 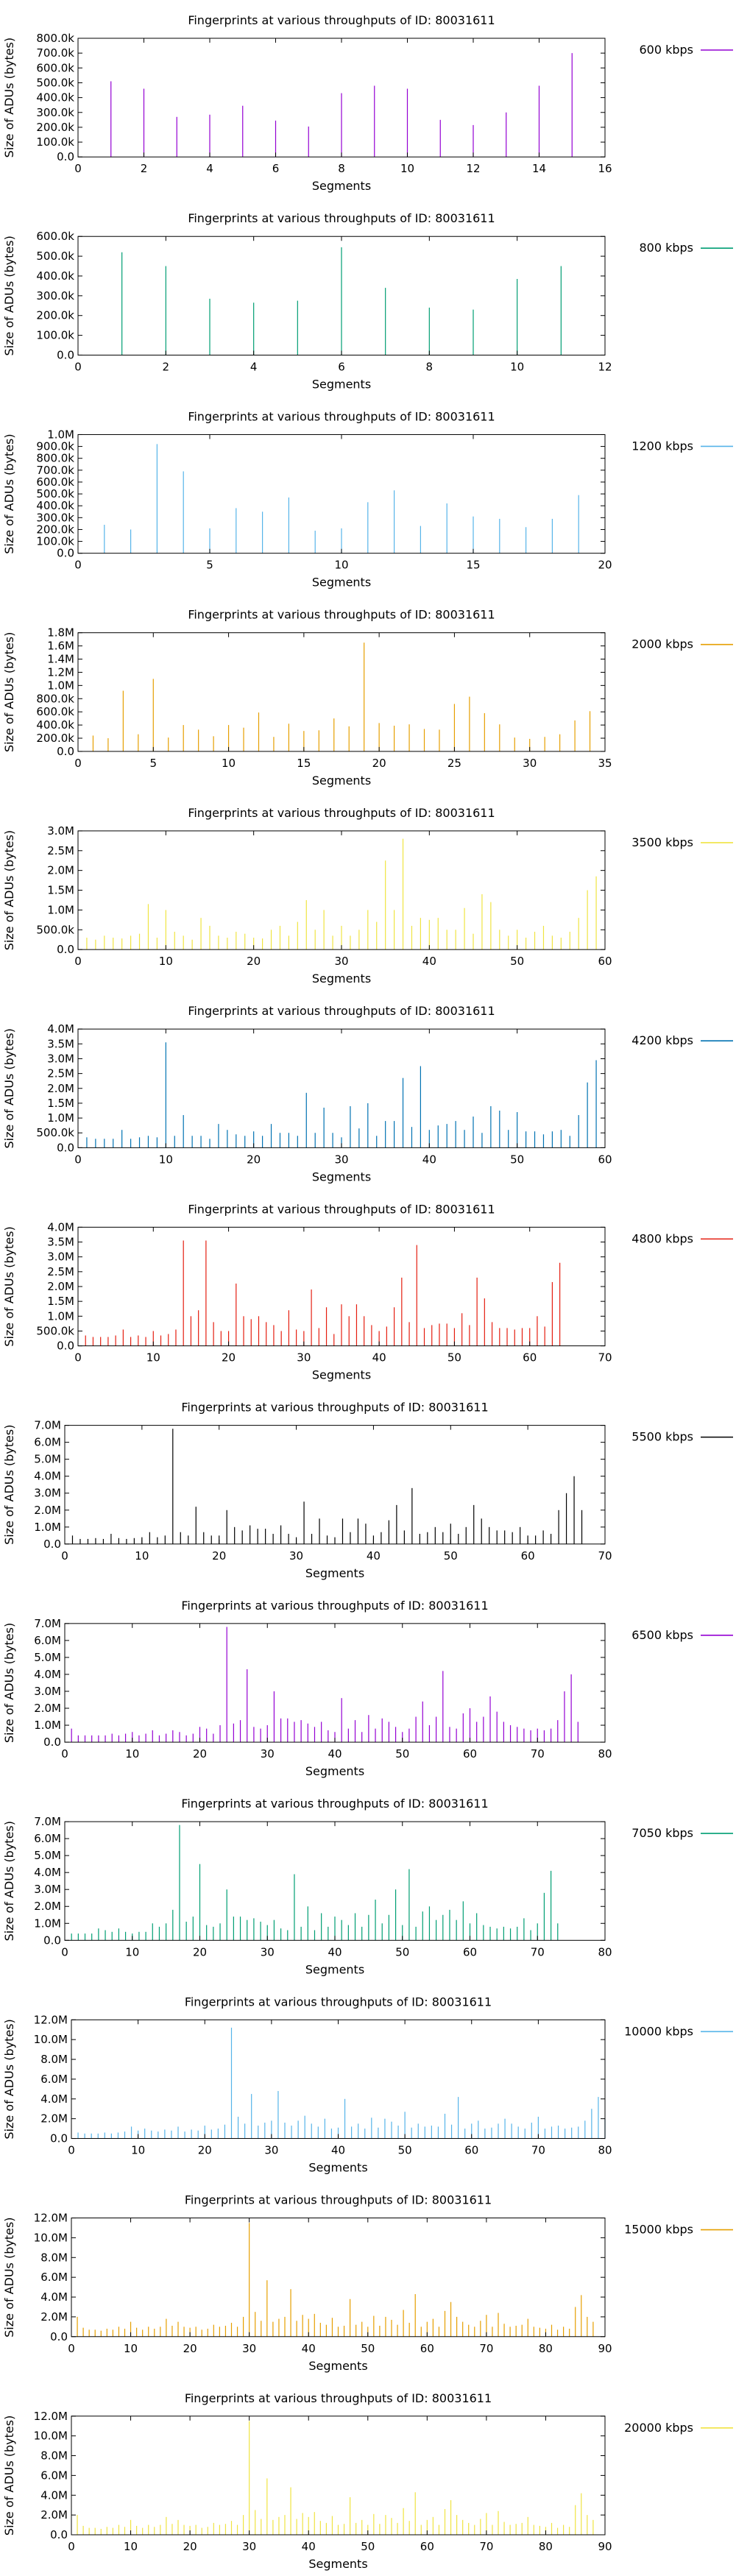 I want to click on legend-label: 10000 kbps, so click(x=658, y=2031).